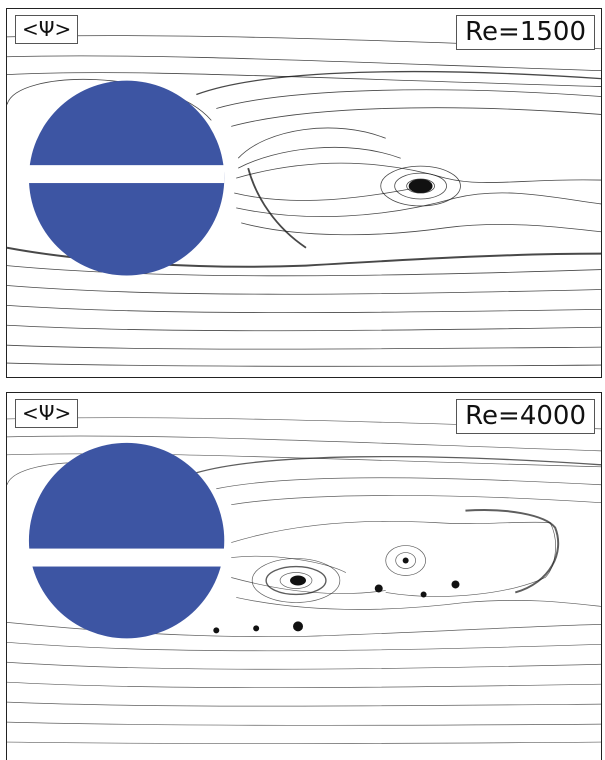 Image resolution: width=605 pixels, height=760 pixels. What do you see at coordinates (126, 540) in the screenshot?
I see `cylinder` at bounding box center [126, 540].